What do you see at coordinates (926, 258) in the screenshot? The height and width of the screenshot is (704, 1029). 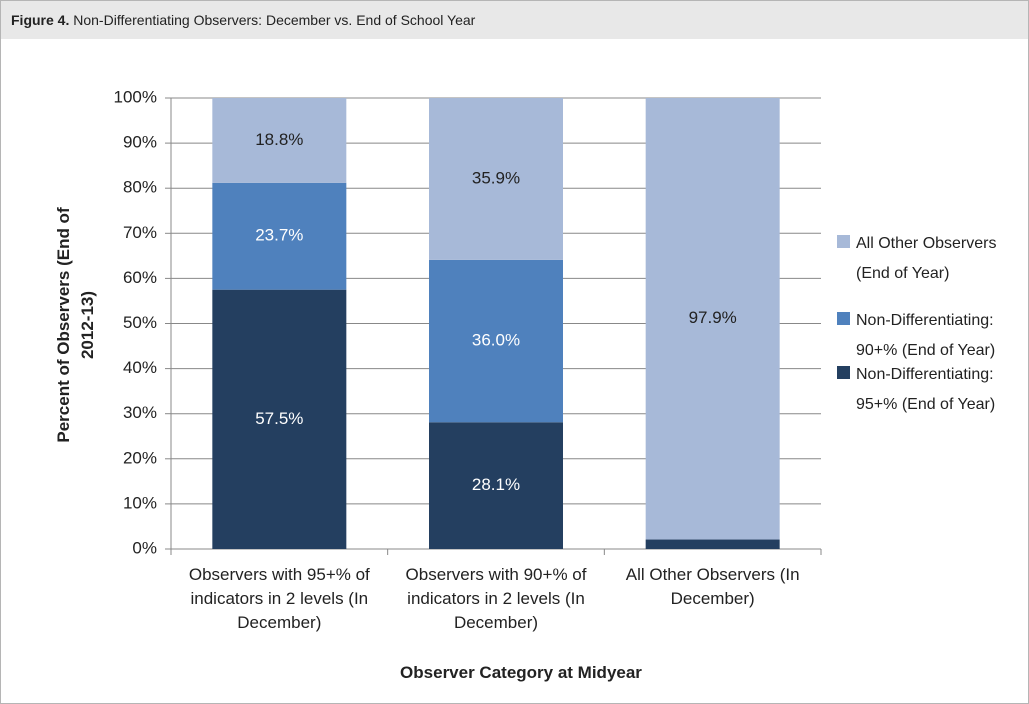 I see `legend-label: All Other Observers (End of Year)` at bounding box center [926, 258].